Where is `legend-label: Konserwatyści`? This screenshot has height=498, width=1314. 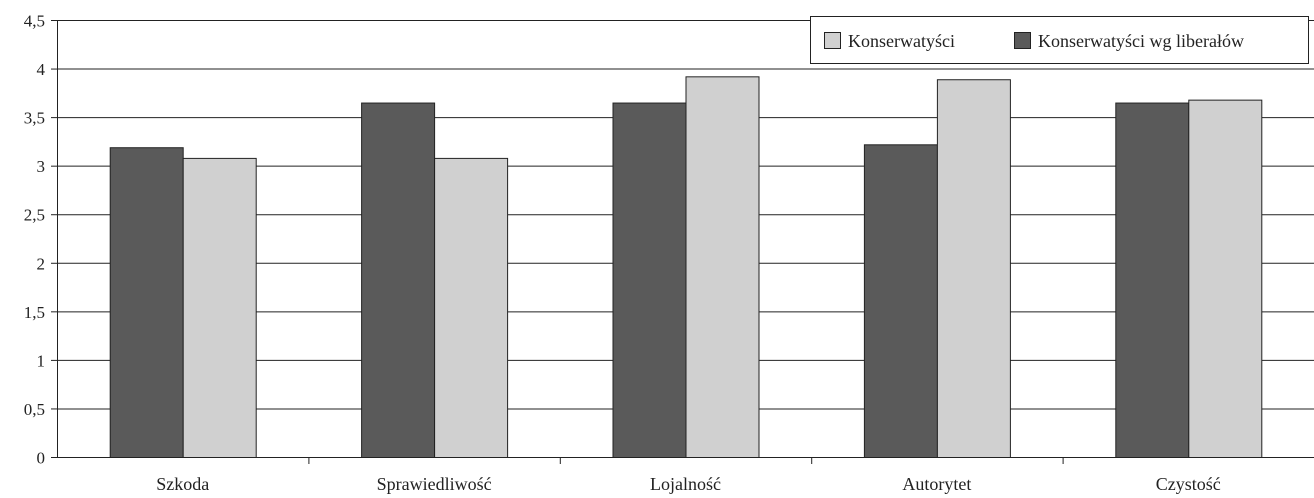
legend-label: Konserwatyści is located at coordinates (901, 41).